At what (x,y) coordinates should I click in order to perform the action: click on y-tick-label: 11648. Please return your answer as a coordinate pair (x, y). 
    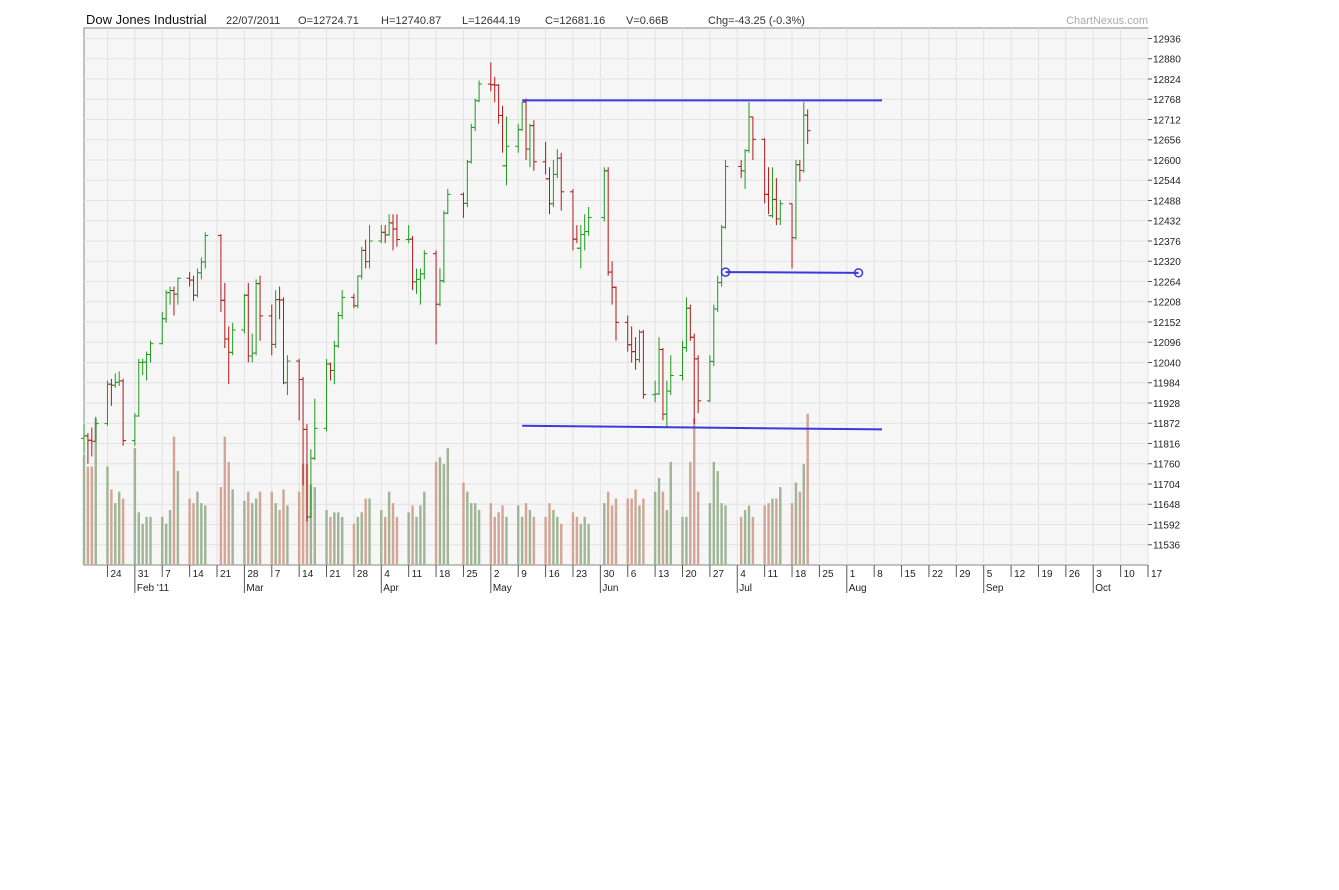
    Looking at the image, I should click on (1167, 505).